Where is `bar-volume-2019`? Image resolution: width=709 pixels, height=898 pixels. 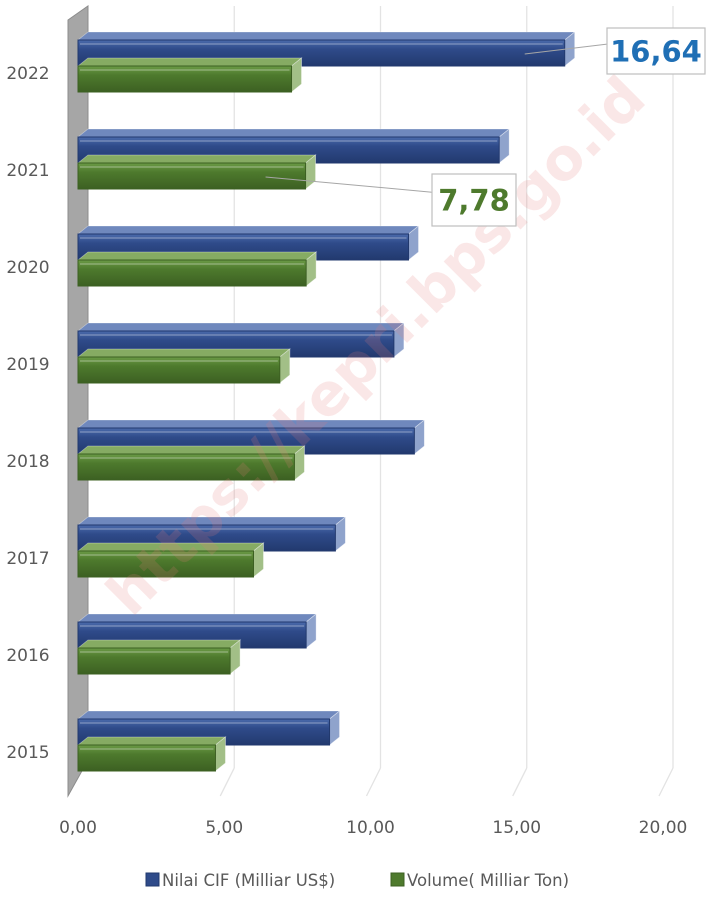
bar-volume-2019 is located at coordinates (183, 366).